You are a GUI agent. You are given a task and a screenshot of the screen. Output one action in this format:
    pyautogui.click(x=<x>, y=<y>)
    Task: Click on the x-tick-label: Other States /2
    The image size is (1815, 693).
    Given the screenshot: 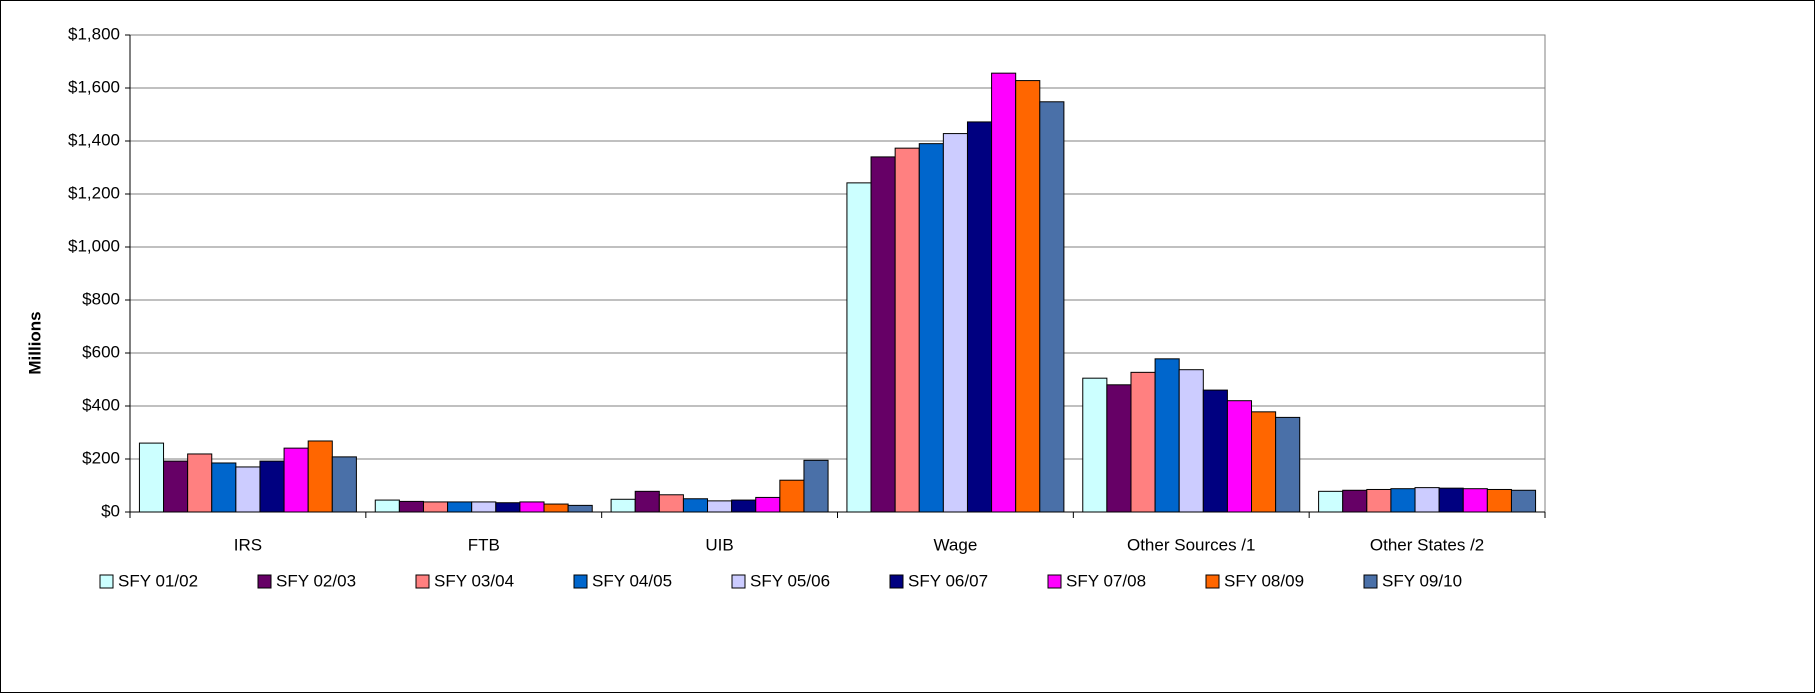 What is the action you would take?
    pyautogui.click(x=1427, y=544)
    